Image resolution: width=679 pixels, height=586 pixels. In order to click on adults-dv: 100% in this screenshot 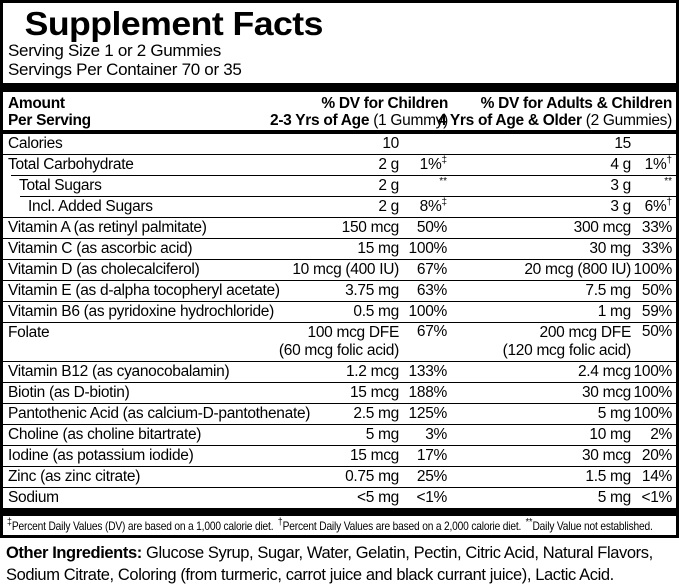, I will do `click(653, 413)`.